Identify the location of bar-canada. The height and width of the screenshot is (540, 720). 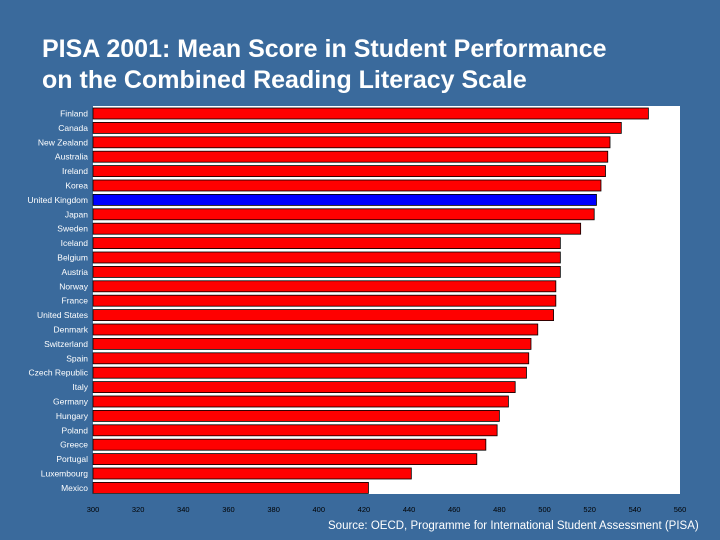
(357, 128).